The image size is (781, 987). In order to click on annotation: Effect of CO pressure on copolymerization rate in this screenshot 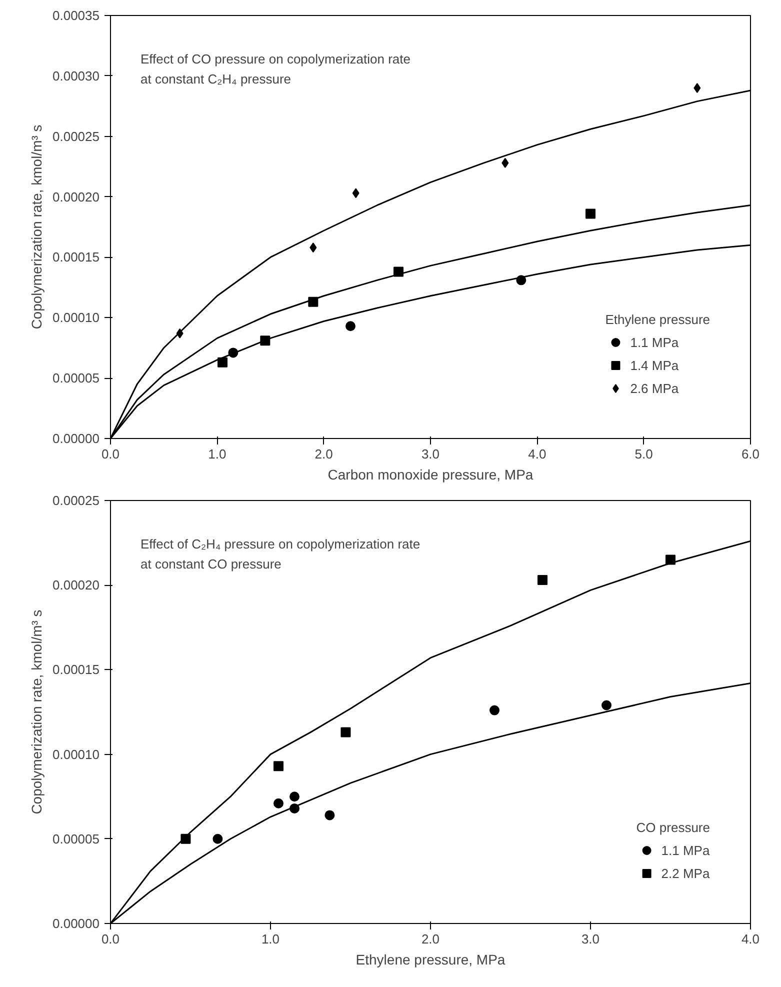, I will do `click(275, 59)`.